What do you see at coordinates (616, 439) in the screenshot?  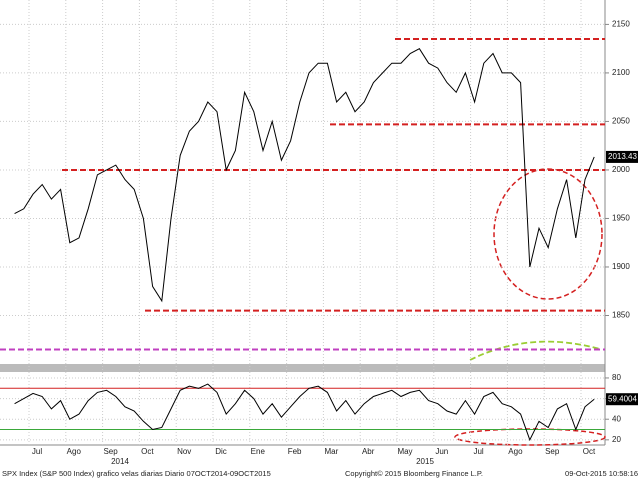 I see `y-tick-label: 20` at bounding box center [616, 439].